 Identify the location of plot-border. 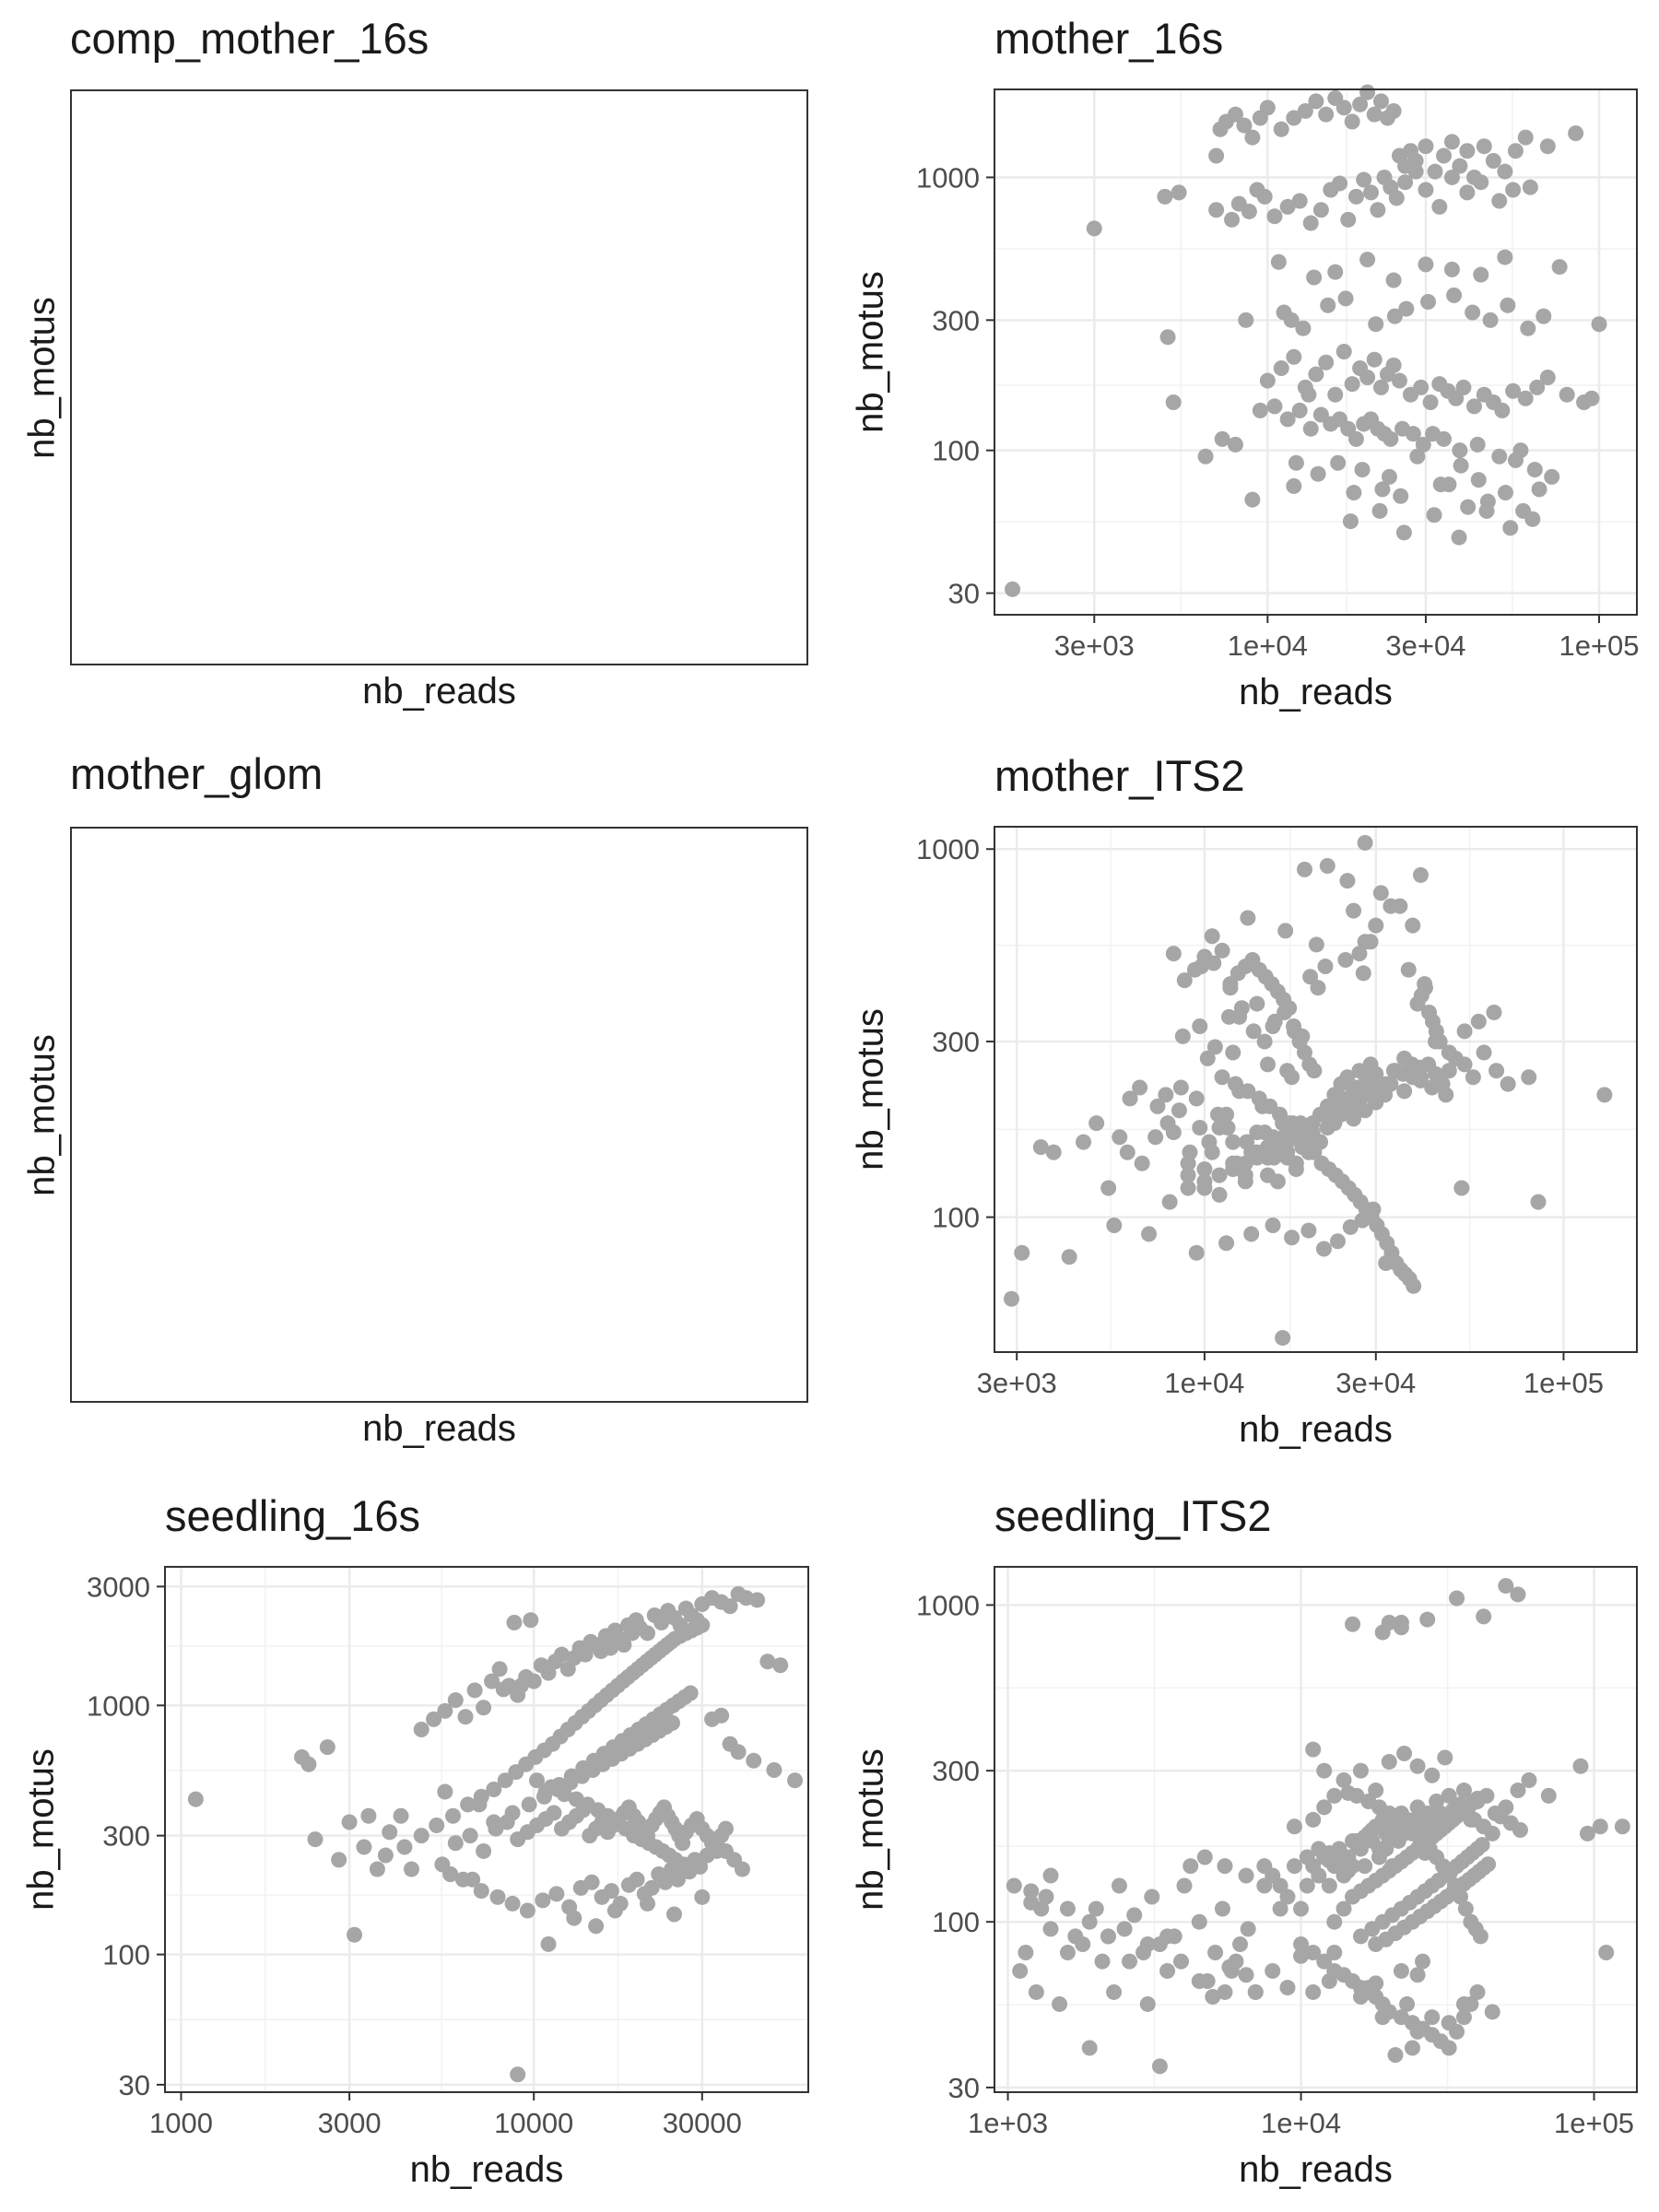
(1316, 1829).